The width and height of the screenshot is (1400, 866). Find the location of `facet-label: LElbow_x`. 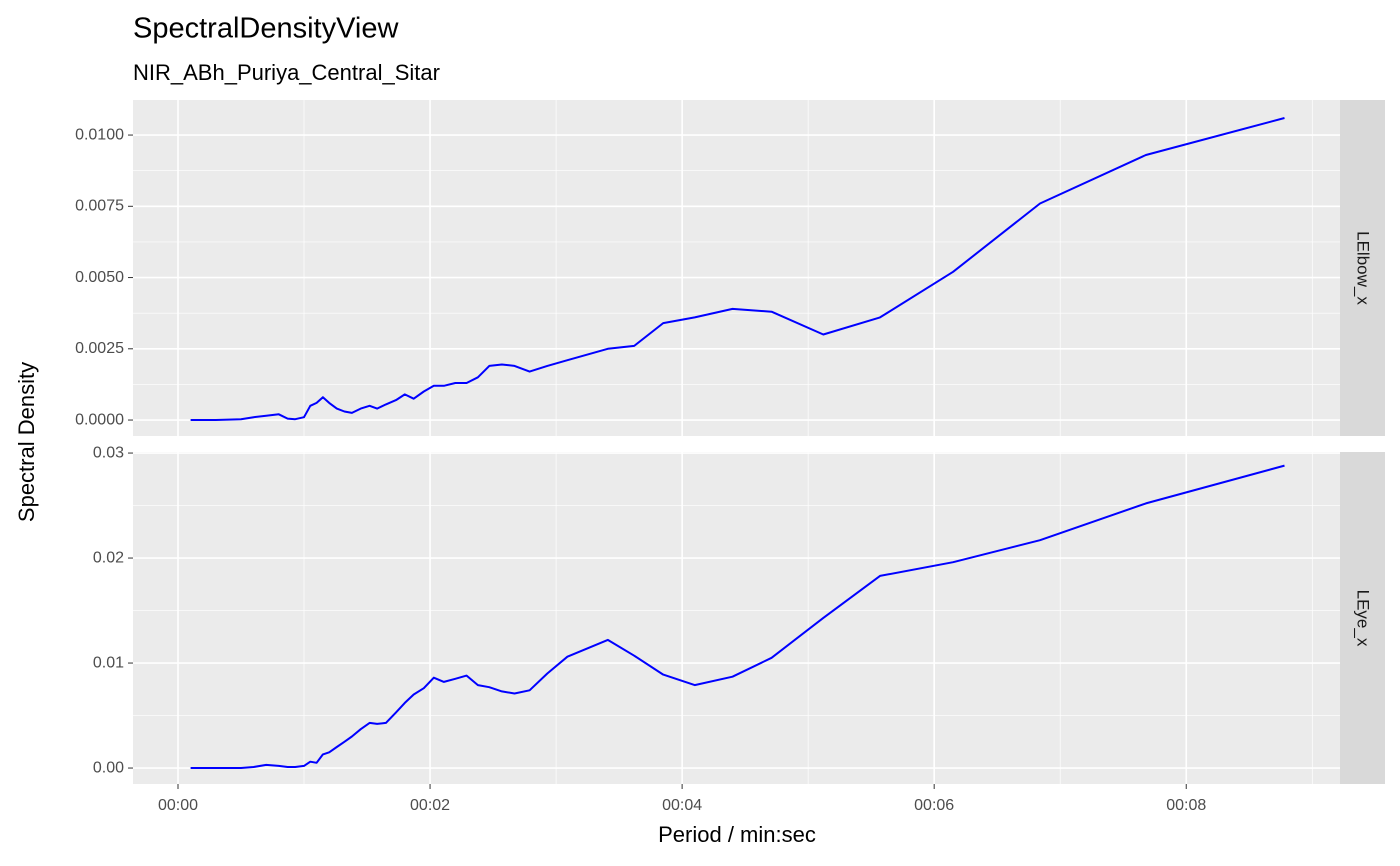

facet-label: LElbow_x is located at coordinates (1363, 268).